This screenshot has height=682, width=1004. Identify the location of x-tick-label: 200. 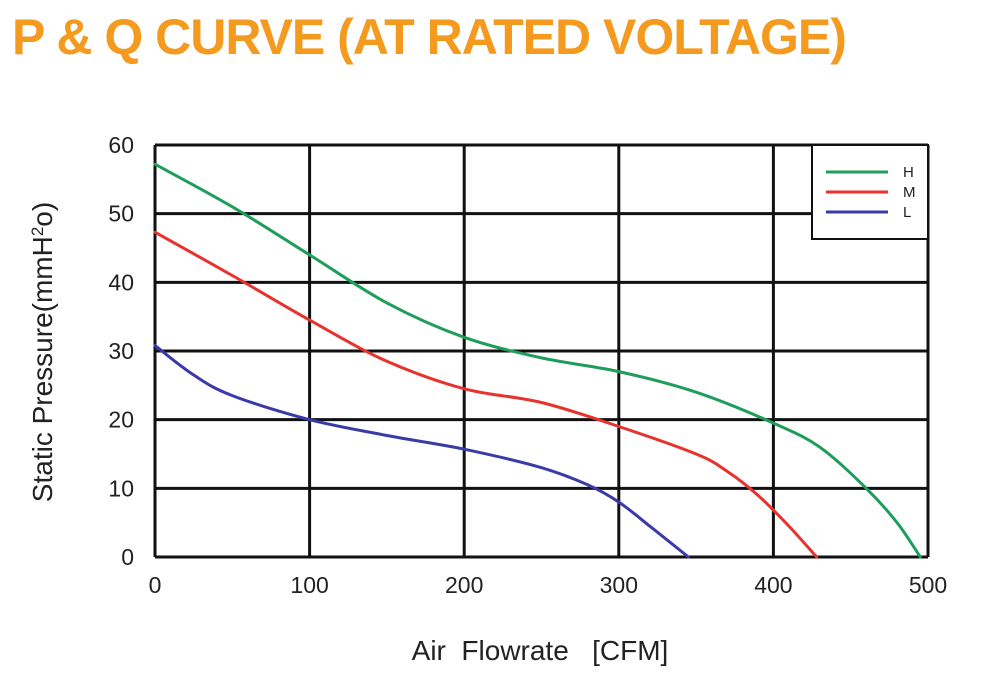
(464, 585).